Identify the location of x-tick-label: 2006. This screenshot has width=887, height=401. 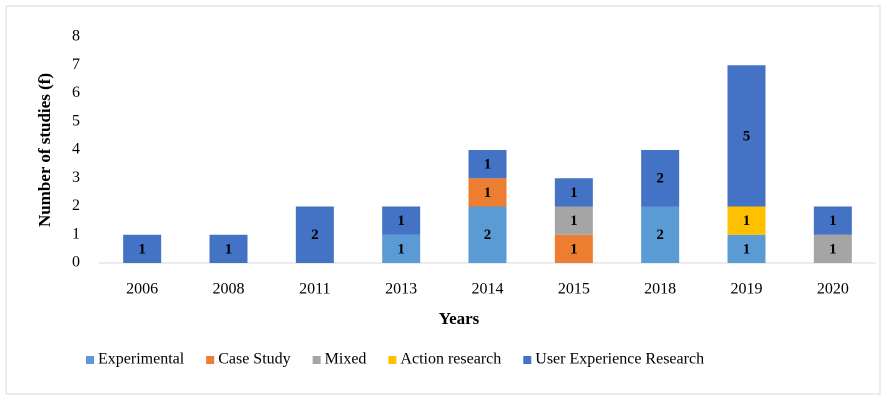
(142, 289).